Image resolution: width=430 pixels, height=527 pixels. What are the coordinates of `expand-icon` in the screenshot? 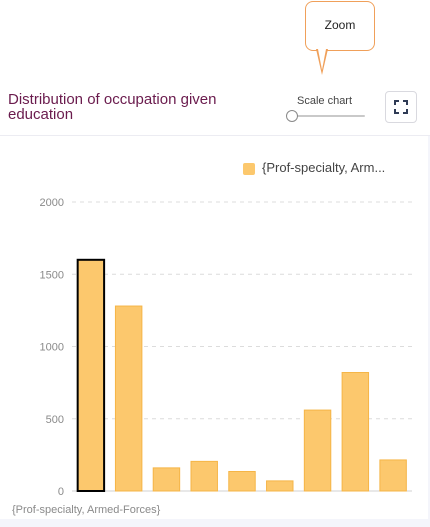 It's located at (401, 107).